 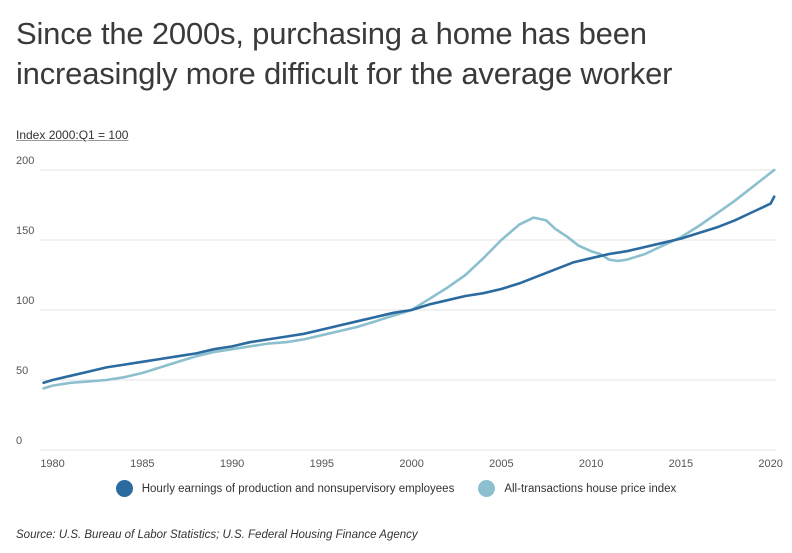 What do you see at coordinates (501, 464) in the screenshot?
I see `x-tick-label: 2005` at bounding box center [501, 464].